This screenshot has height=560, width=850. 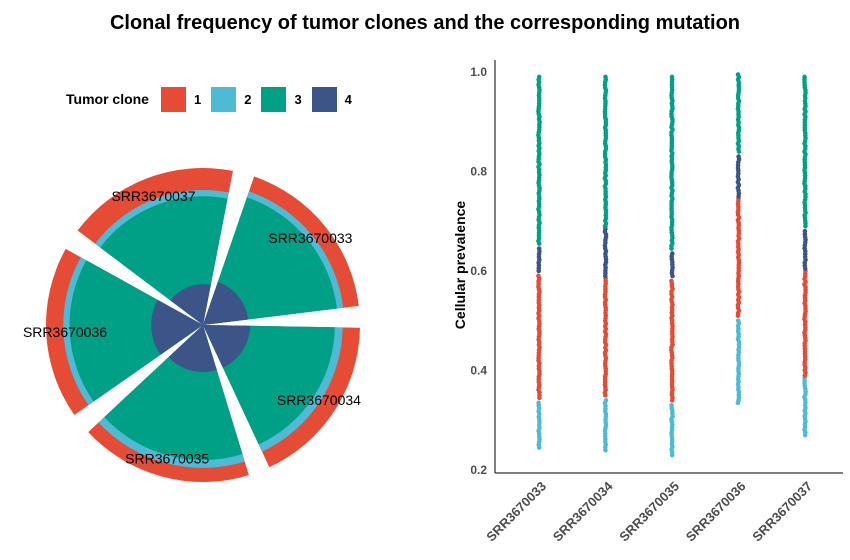 What do you see at coordinates (460, 265) in the screenshot?
I see `y-axis-title: Cellular prevalence` at bounding box center [460, 265].